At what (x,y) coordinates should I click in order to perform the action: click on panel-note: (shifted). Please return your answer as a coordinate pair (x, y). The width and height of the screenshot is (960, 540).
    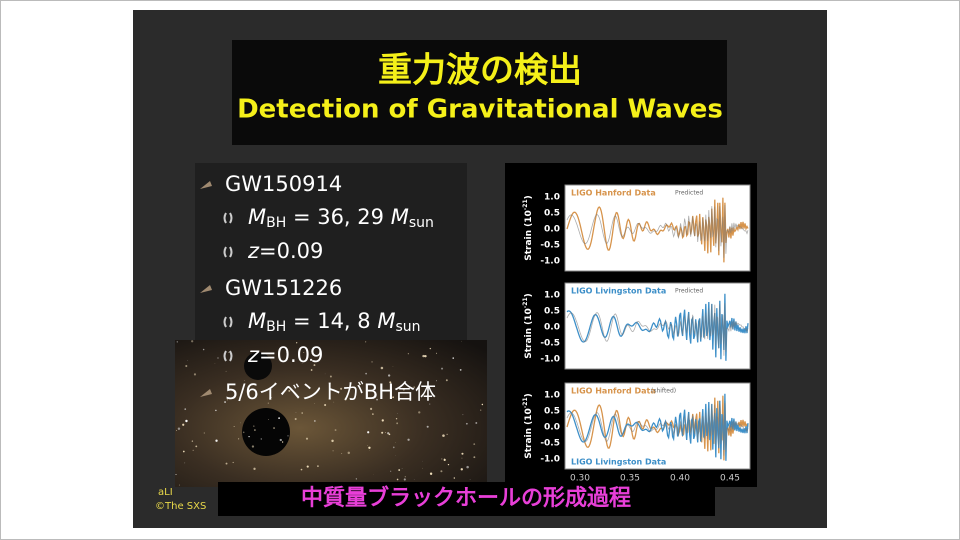
    Looking at the image, I should click on (663, 391).